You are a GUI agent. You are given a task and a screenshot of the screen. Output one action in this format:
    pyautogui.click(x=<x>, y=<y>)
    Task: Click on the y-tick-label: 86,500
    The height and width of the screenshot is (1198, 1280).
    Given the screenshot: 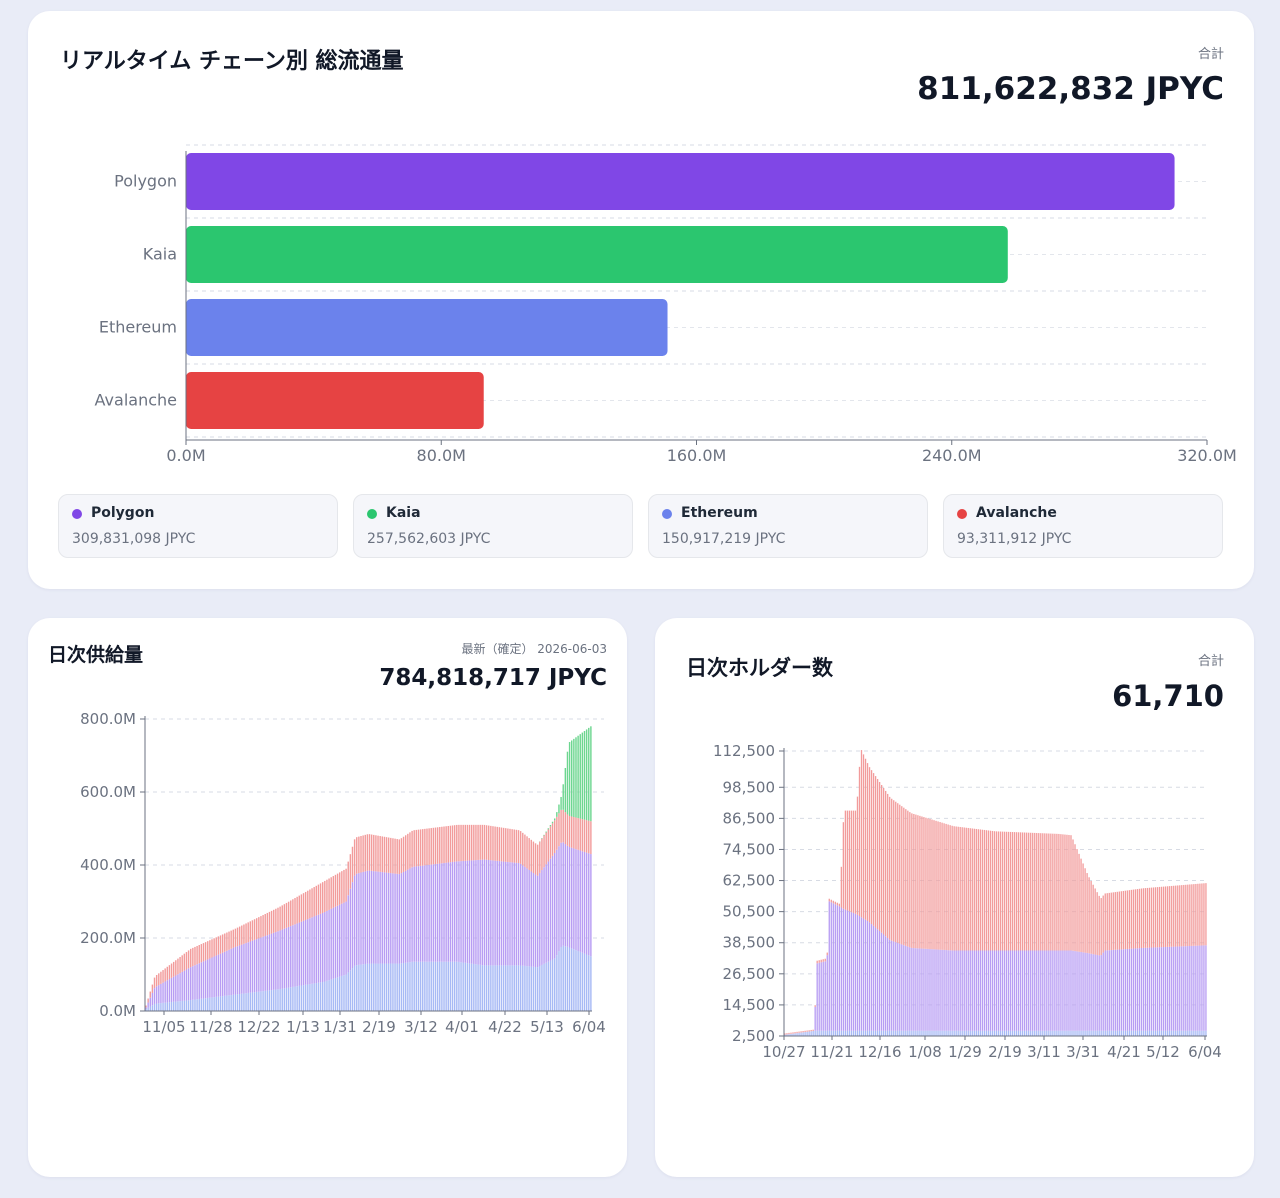 What is the action you would take?
    pyautogui.click(x=749, y=818)
    